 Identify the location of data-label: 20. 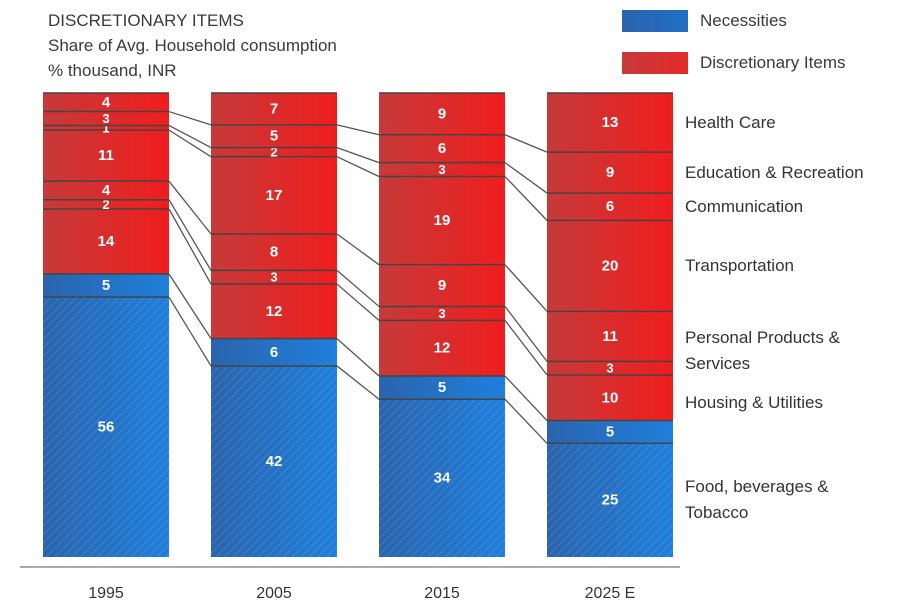
(610, 265).